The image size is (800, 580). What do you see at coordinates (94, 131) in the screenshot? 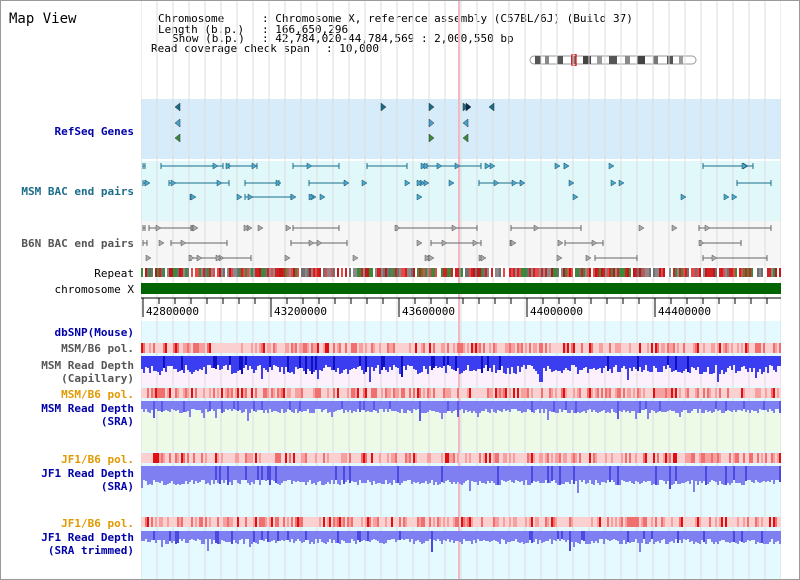
I see `track-label-refseq: RefSeq Genes` at bounding box center [94, 131].